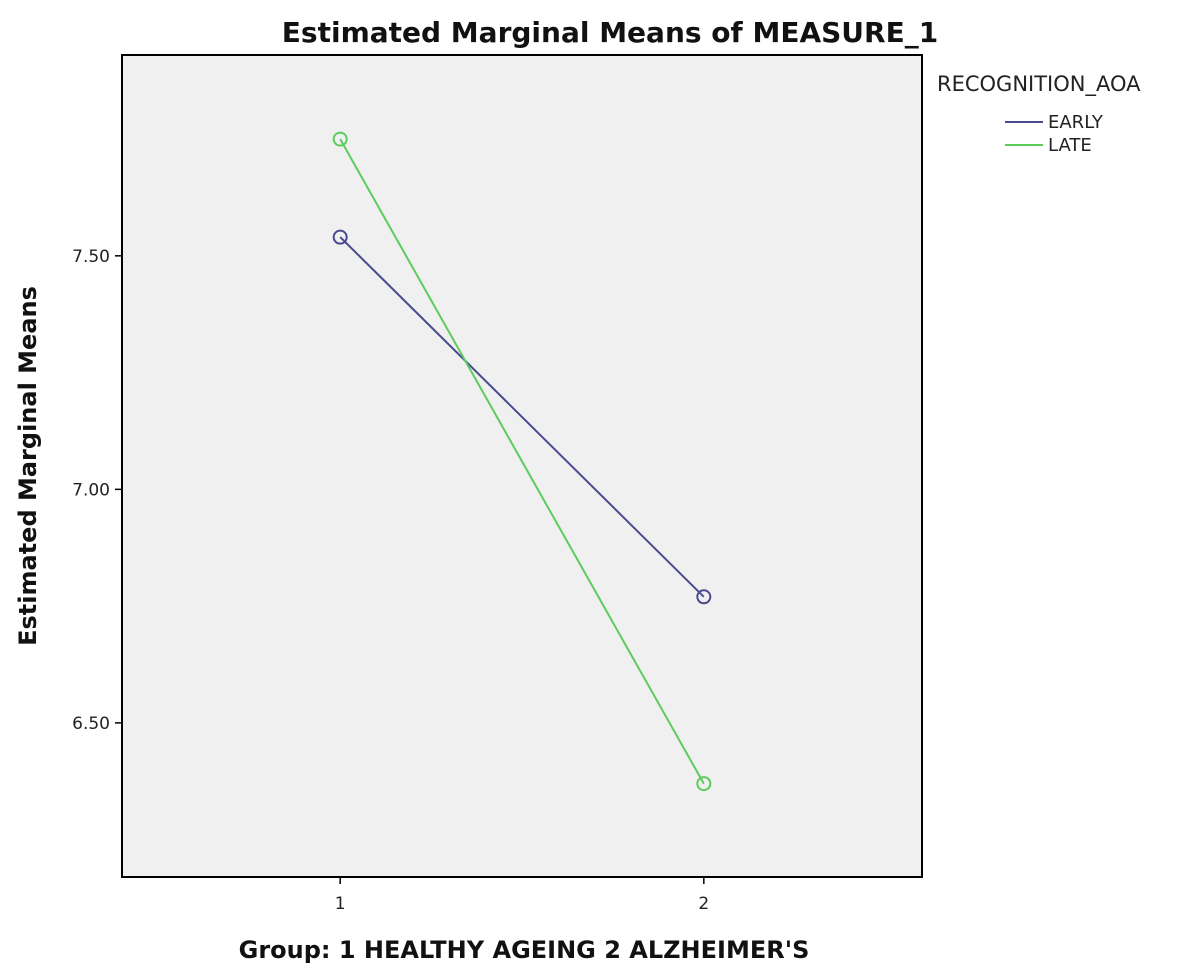  What do you see at coordinates (610, 32) in the screenshot?
I see `chart-title: Estimated Marginal Means of MEASURE_1` at bounding box center [610, 32].